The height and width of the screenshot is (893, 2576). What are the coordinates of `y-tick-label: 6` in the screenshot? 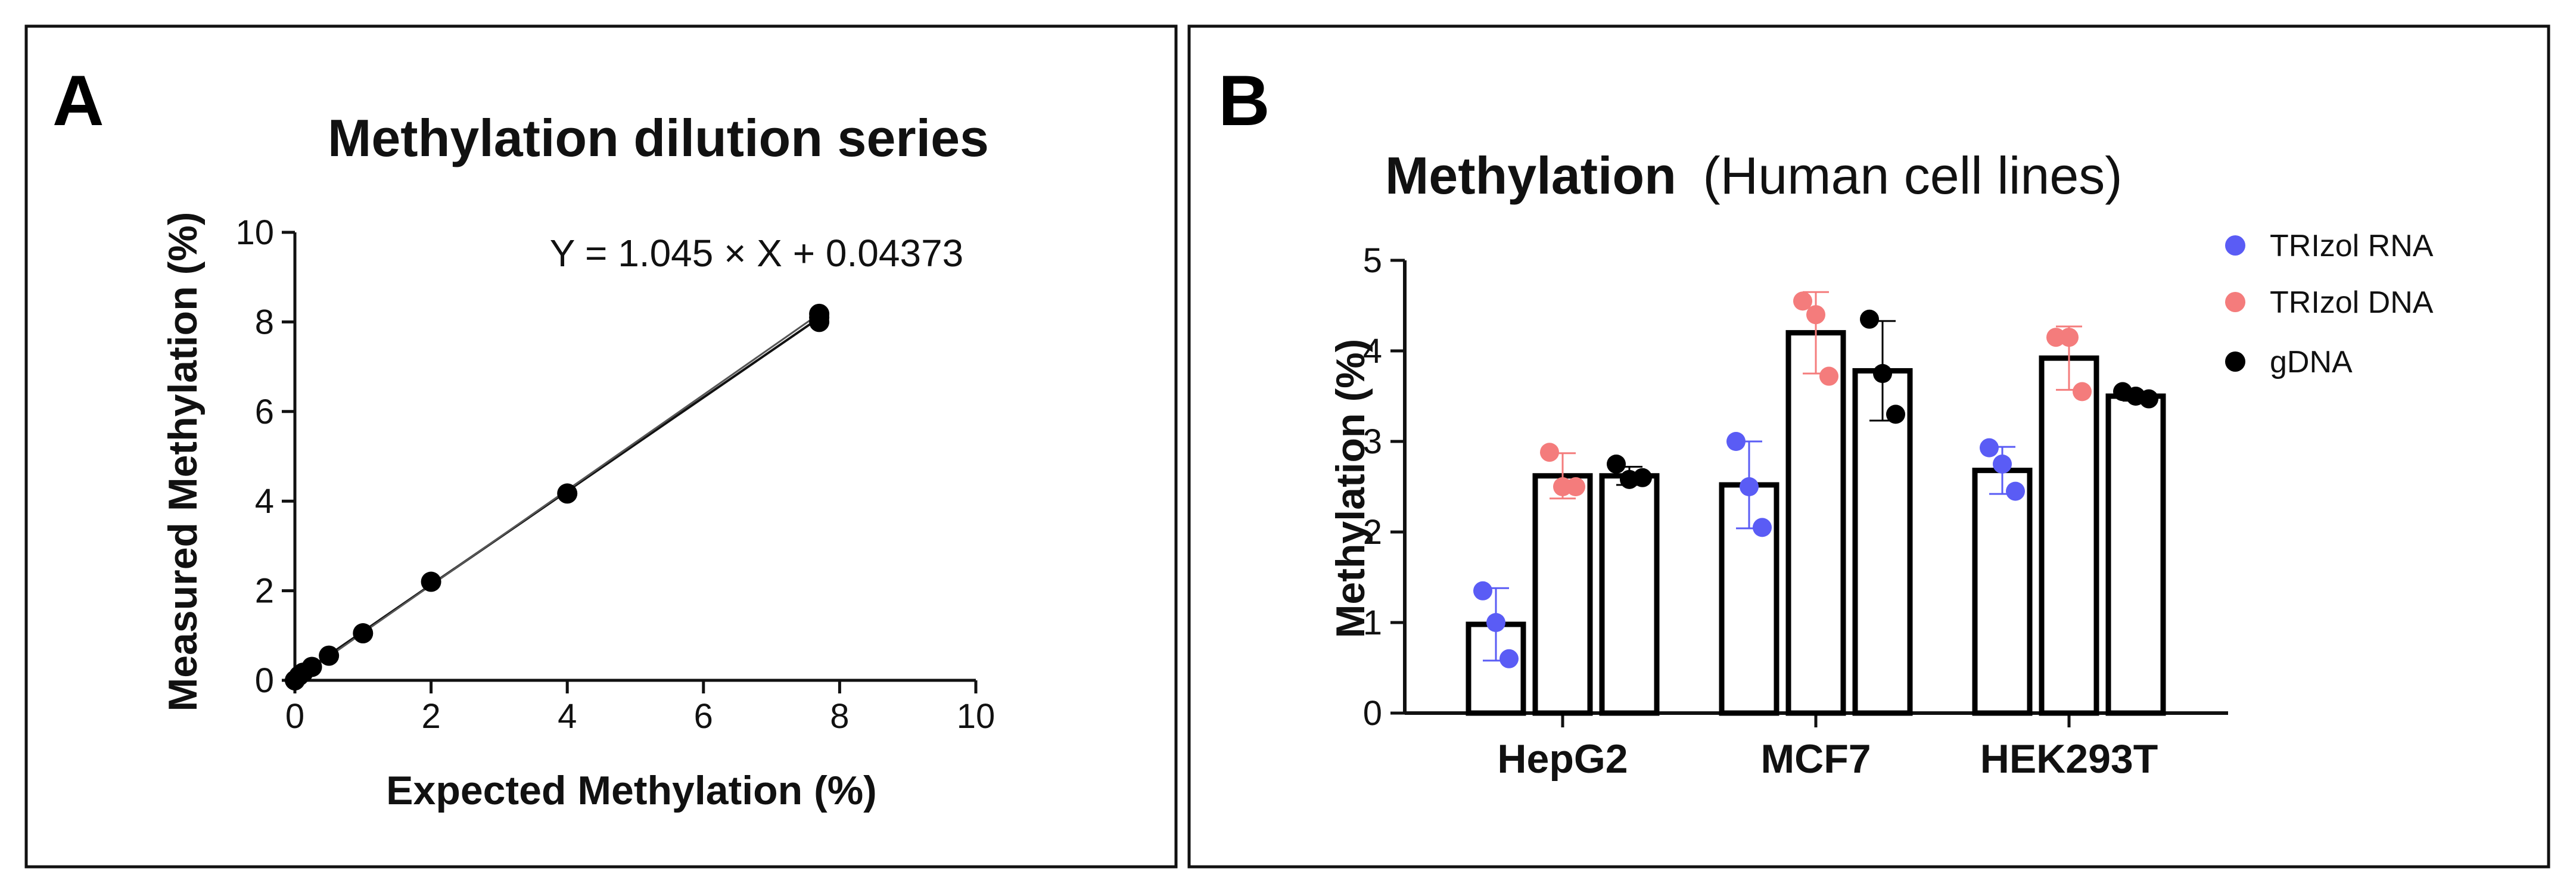 It's located at (264, 412).